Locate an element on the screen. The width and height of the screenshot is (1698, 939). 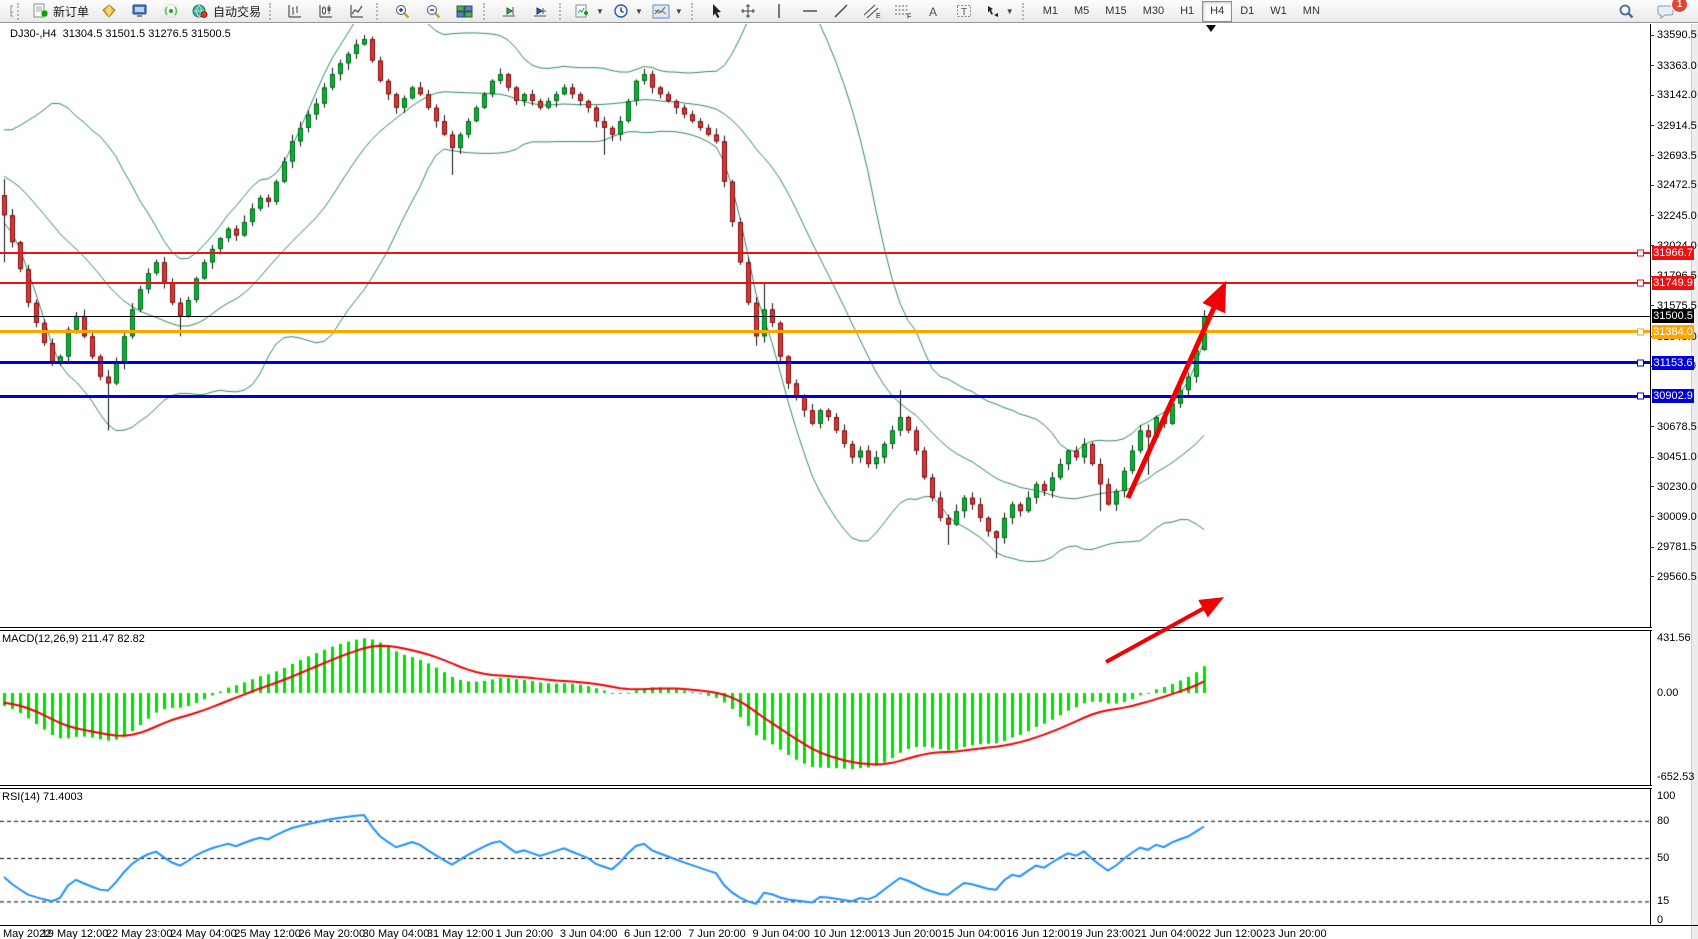
auto-scroll-button is located at coordinates (509, 11).